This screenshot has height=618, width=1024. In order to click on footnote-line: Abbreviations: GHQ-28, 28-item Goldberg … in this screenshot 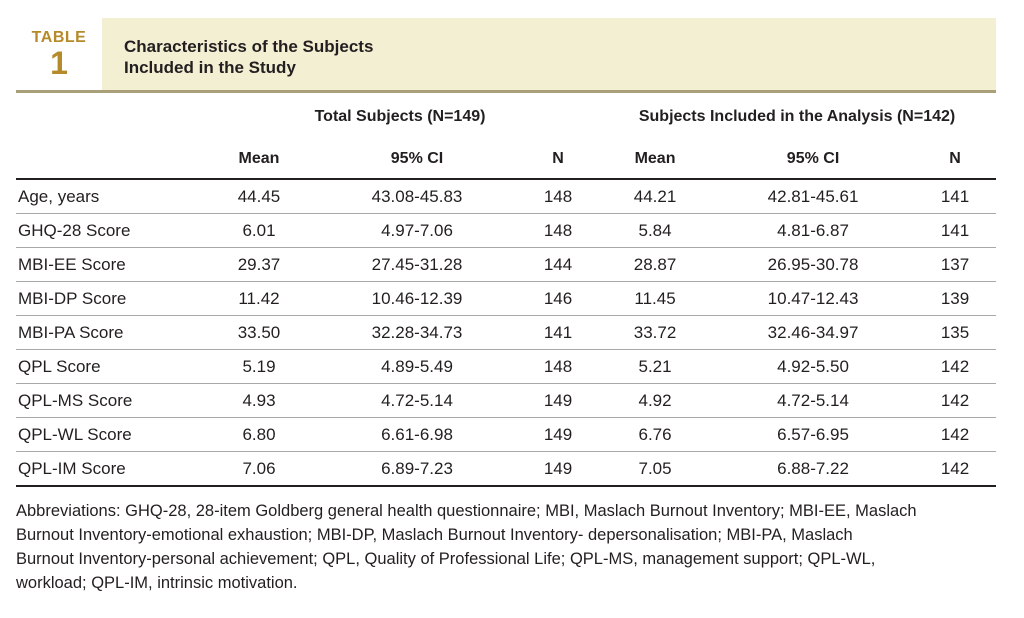, I will do `click(466, 511)`.